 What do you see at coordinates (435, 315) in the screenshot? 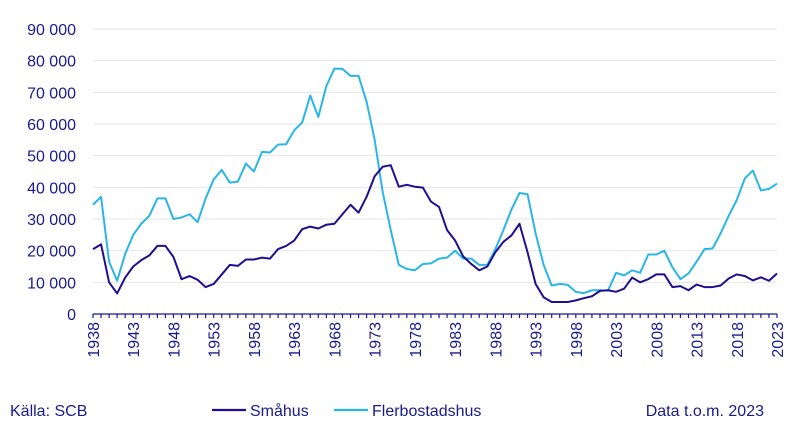
I see `axes` at bounding box center [435, 315].